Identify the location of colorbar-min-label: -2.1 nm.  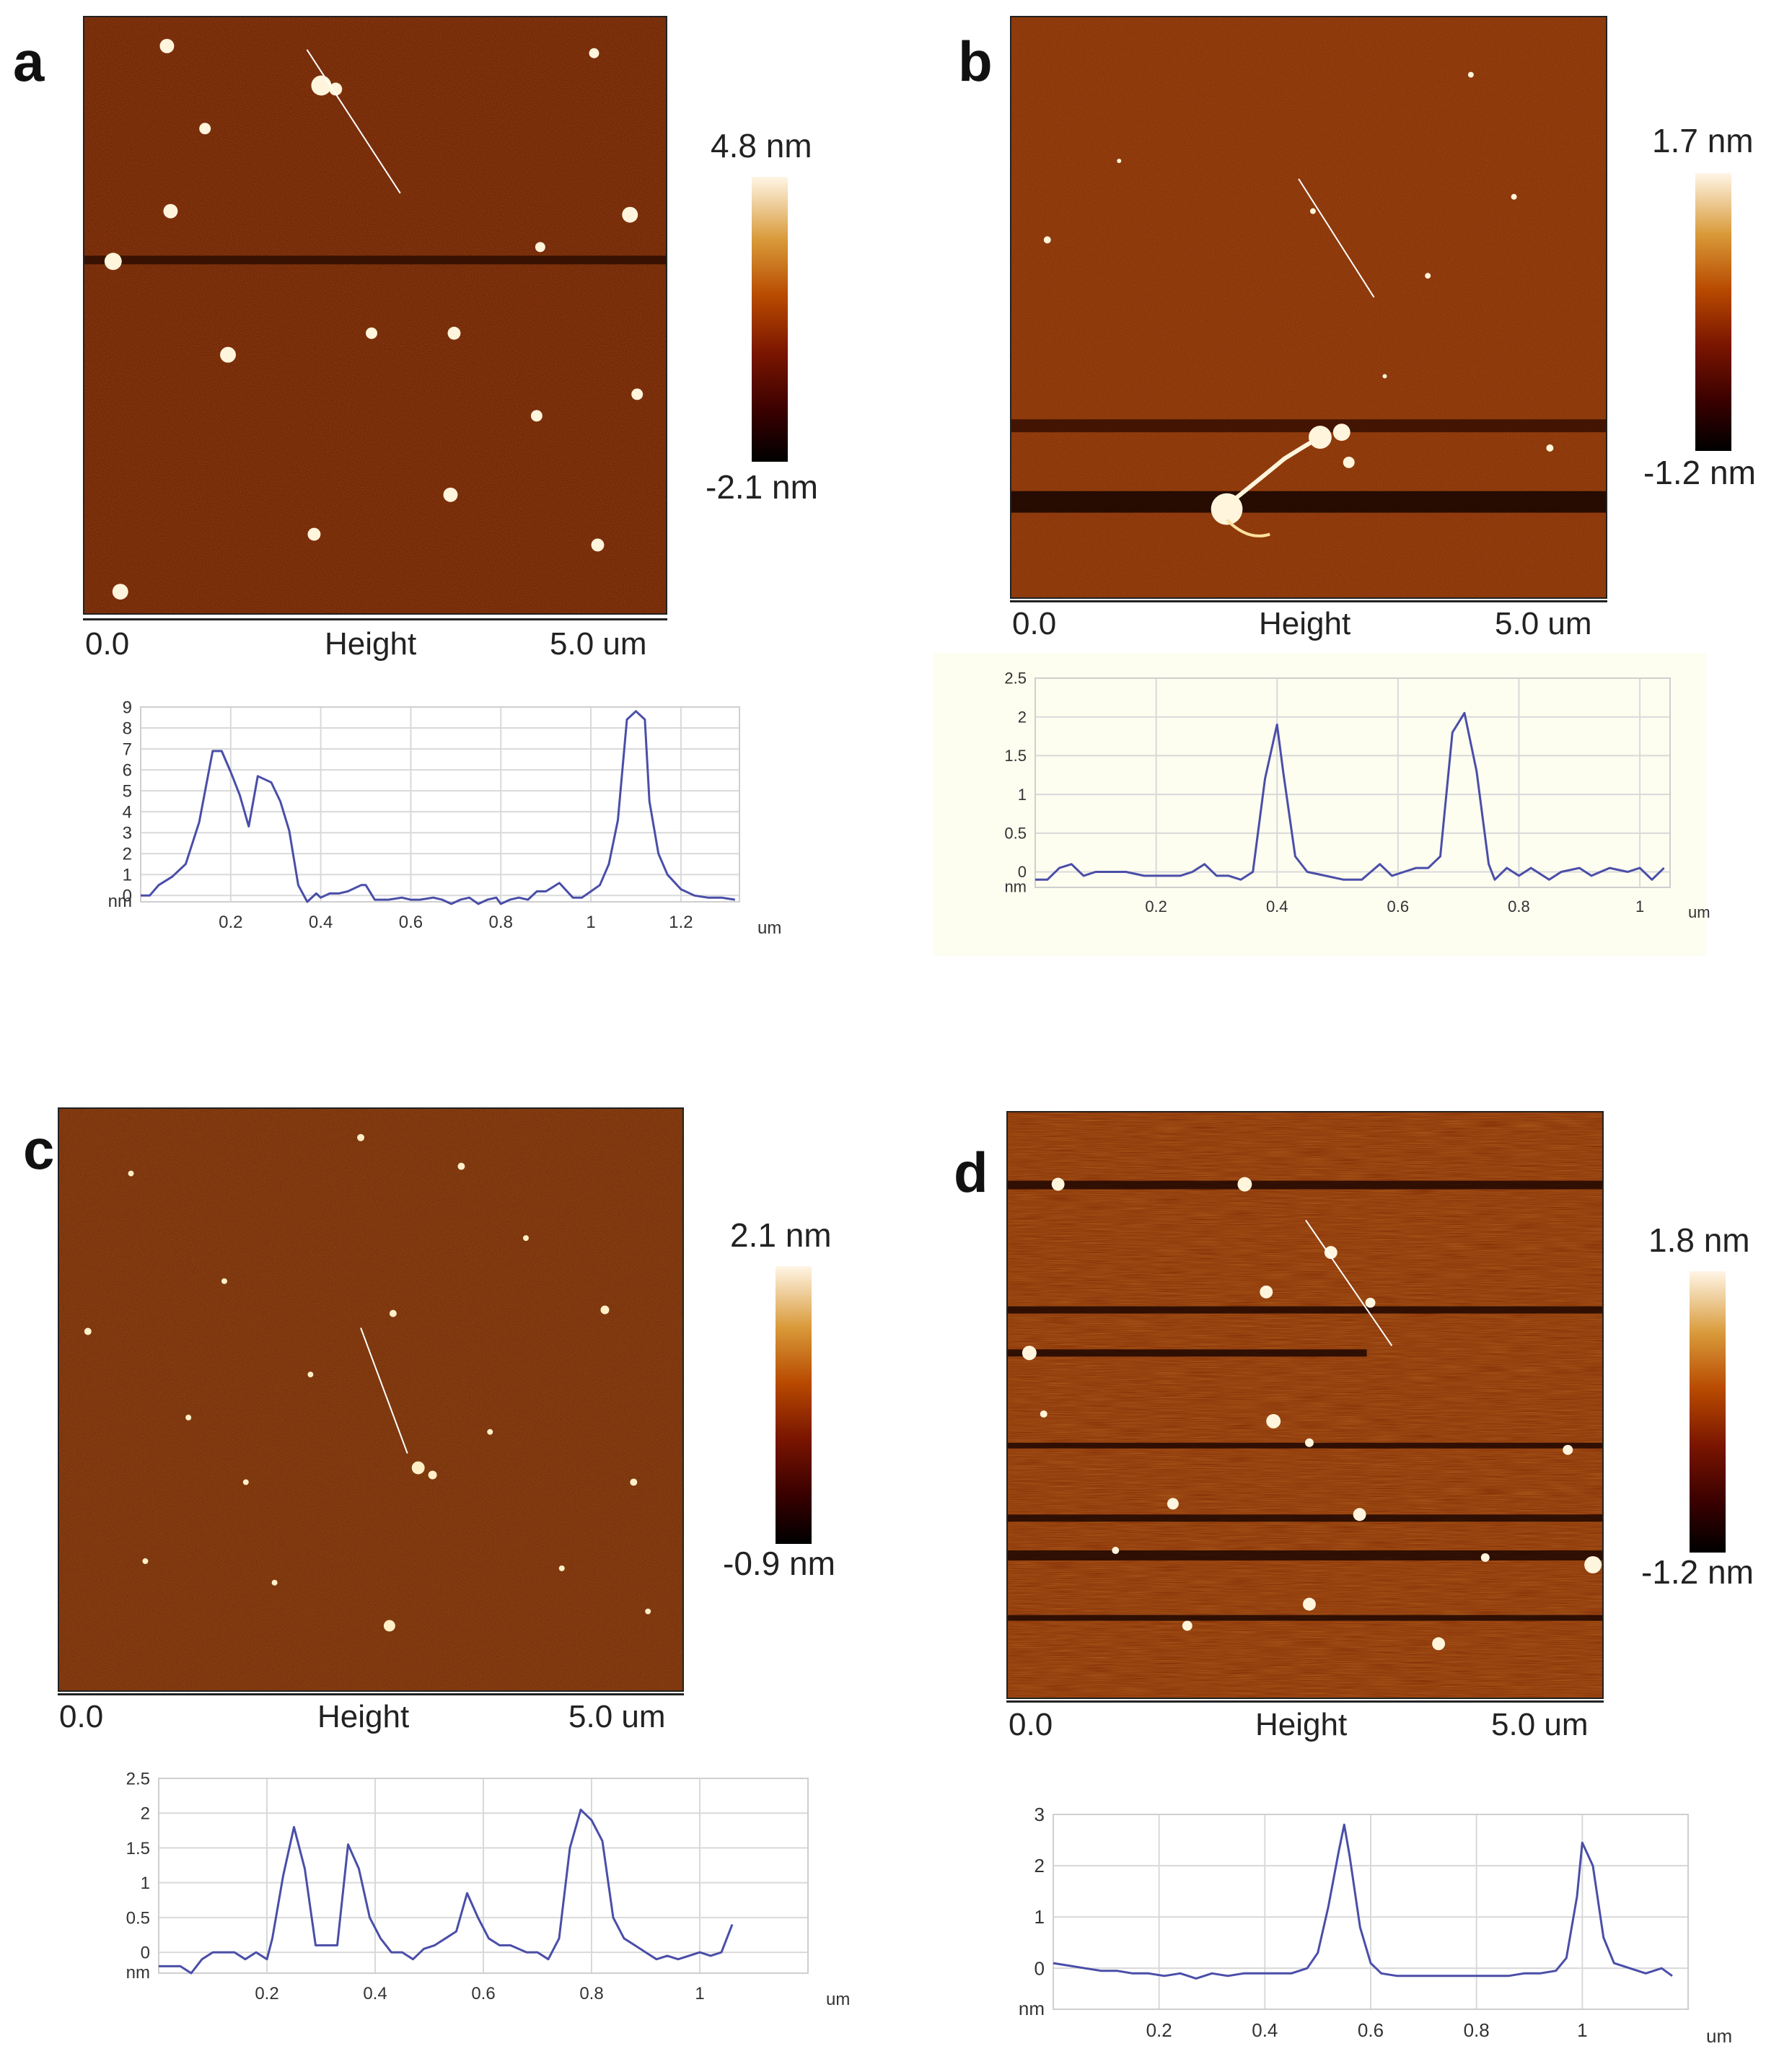
(762, 487).